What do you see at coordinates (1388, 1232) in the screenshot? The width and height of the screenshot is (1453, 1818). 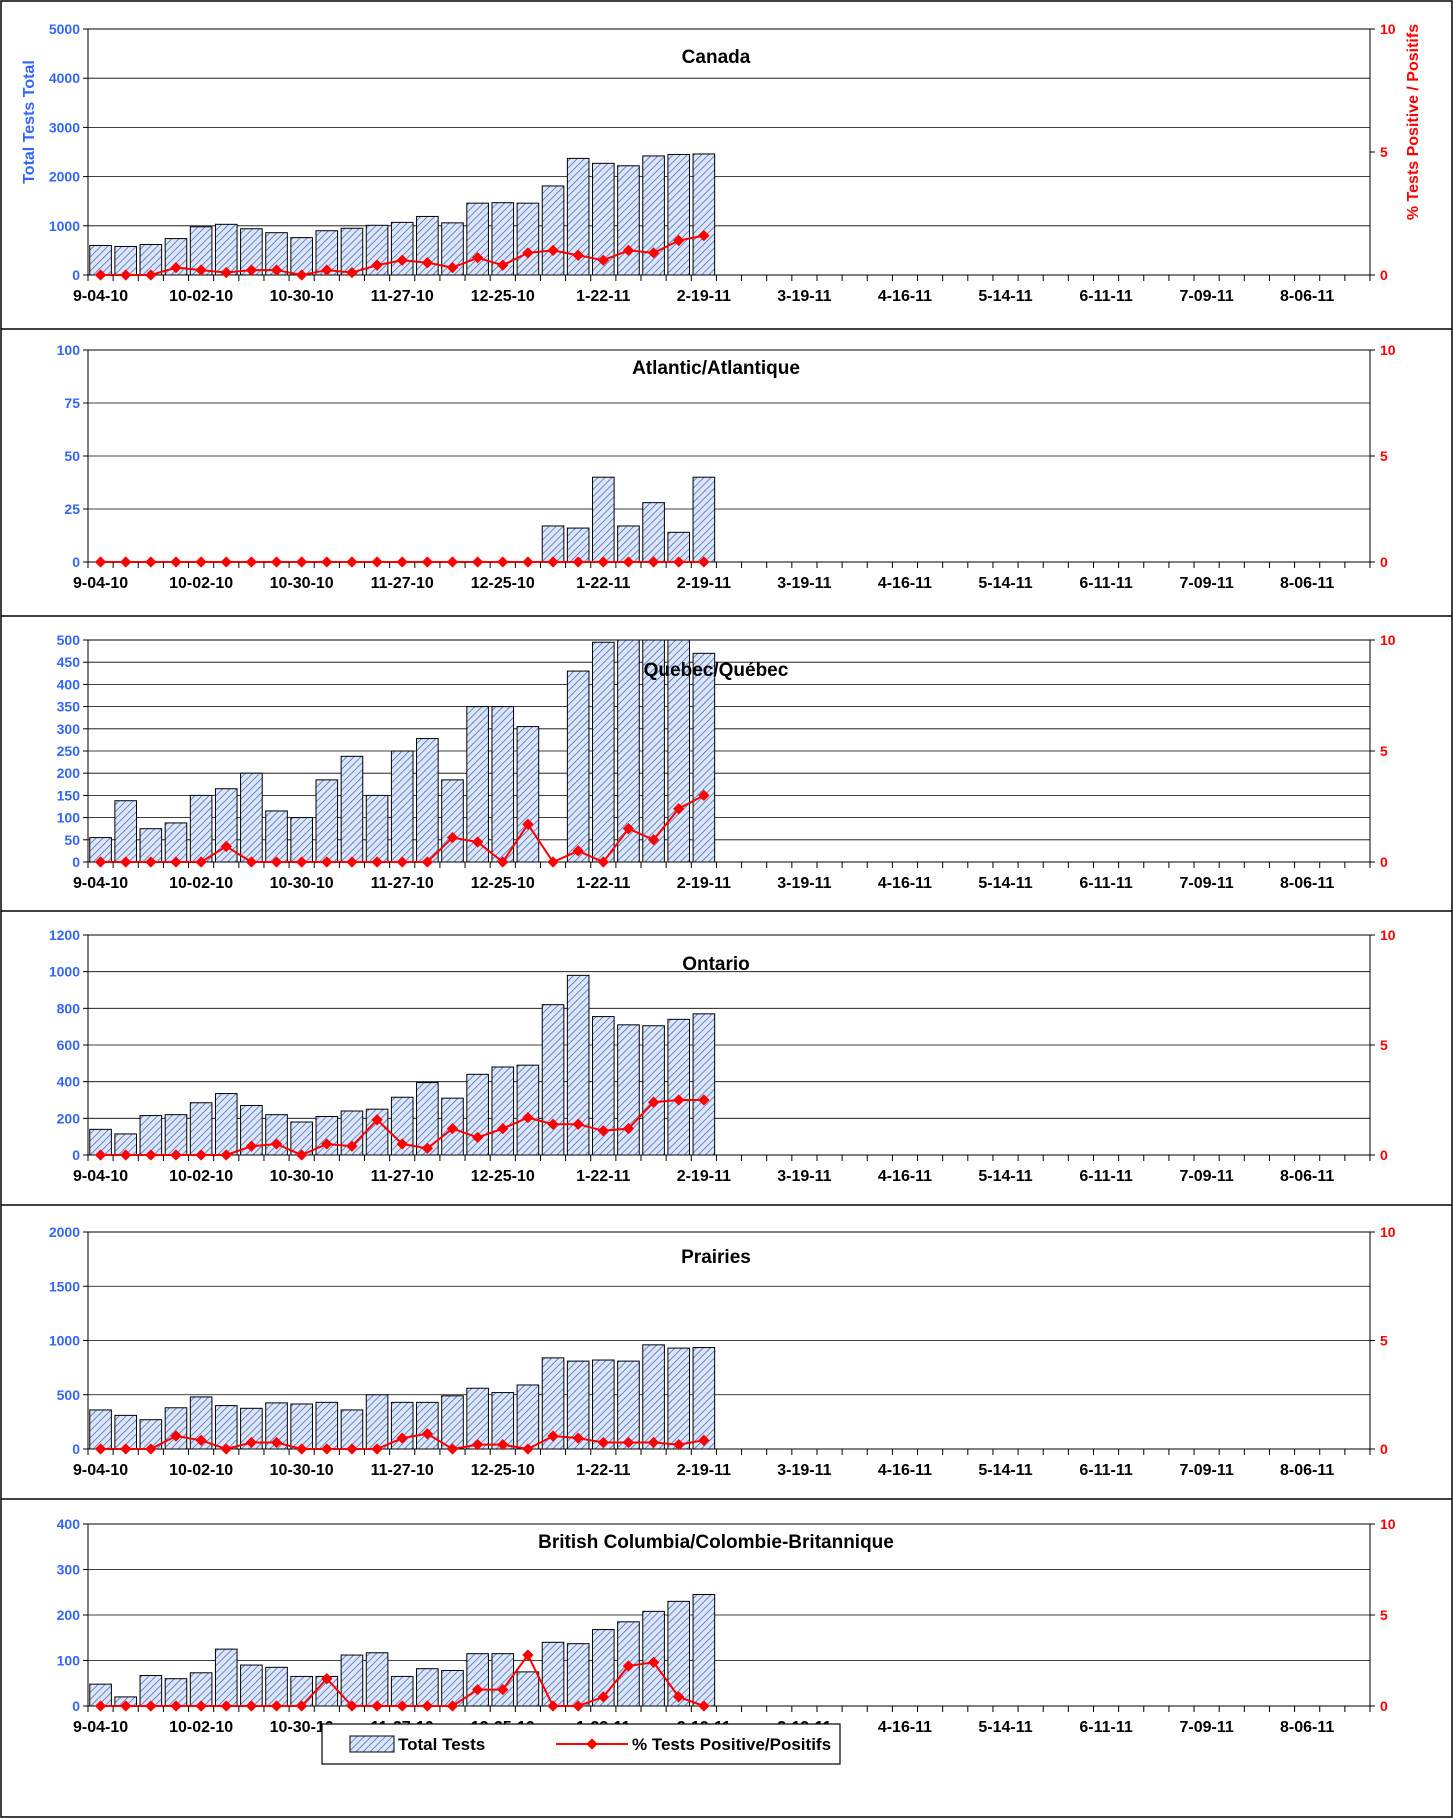 I see `y2-tick-label: 10` at bounding box center [1388, 1232].